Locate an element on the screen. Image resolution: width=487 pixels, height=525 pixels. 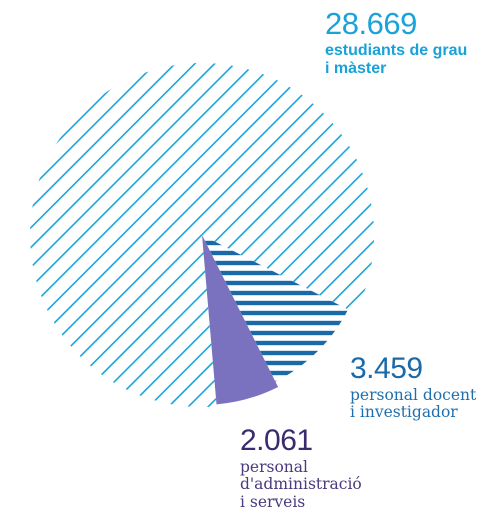
slice-text-admin-staff-line-1: personal is located at coordinates (274, 466).